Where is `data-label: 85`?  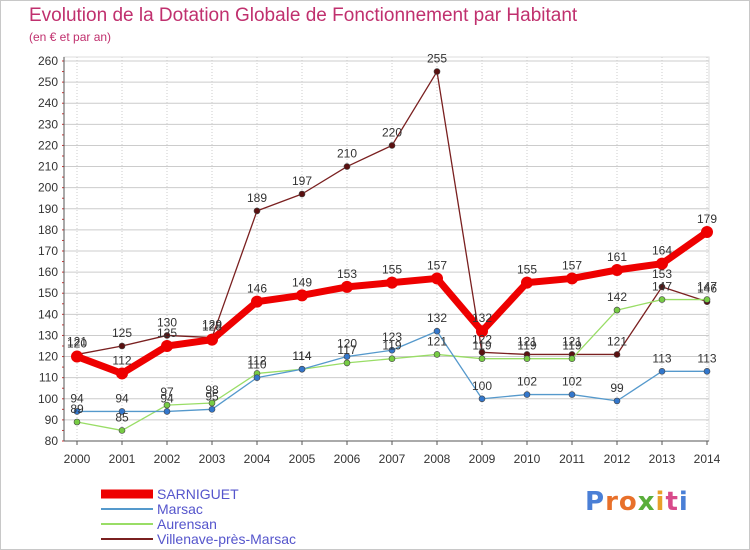 data-label: 85 is located at coordinates (122, 417).